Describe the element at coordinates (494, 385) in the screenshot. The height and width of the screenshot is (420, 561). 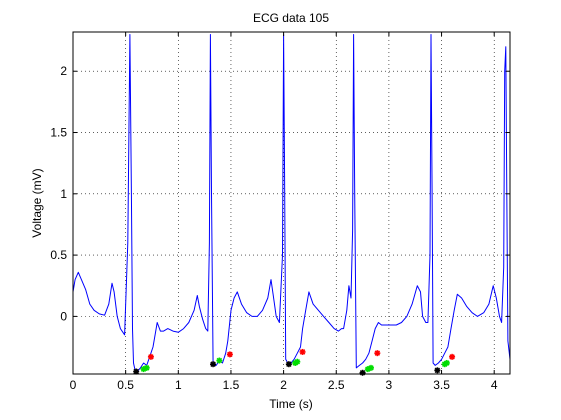
I see `x-tick-label: 4` at that location.